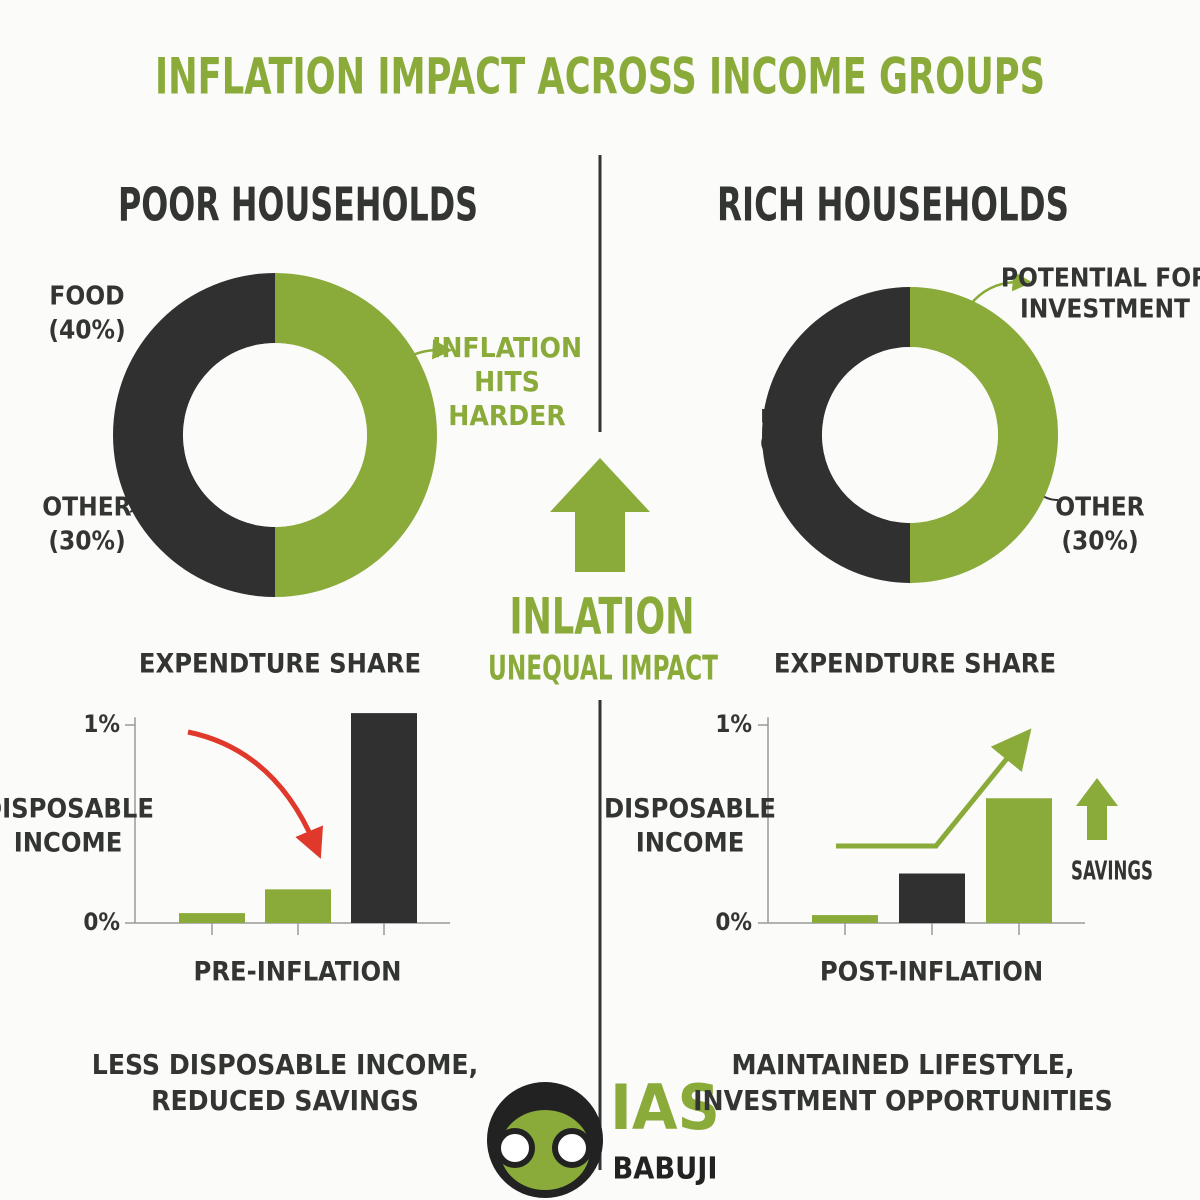 This screenshot has height=1200, width=1200. I want to click on summary: MAINTAINED LIFESTYLE,, so click(902, 1064).